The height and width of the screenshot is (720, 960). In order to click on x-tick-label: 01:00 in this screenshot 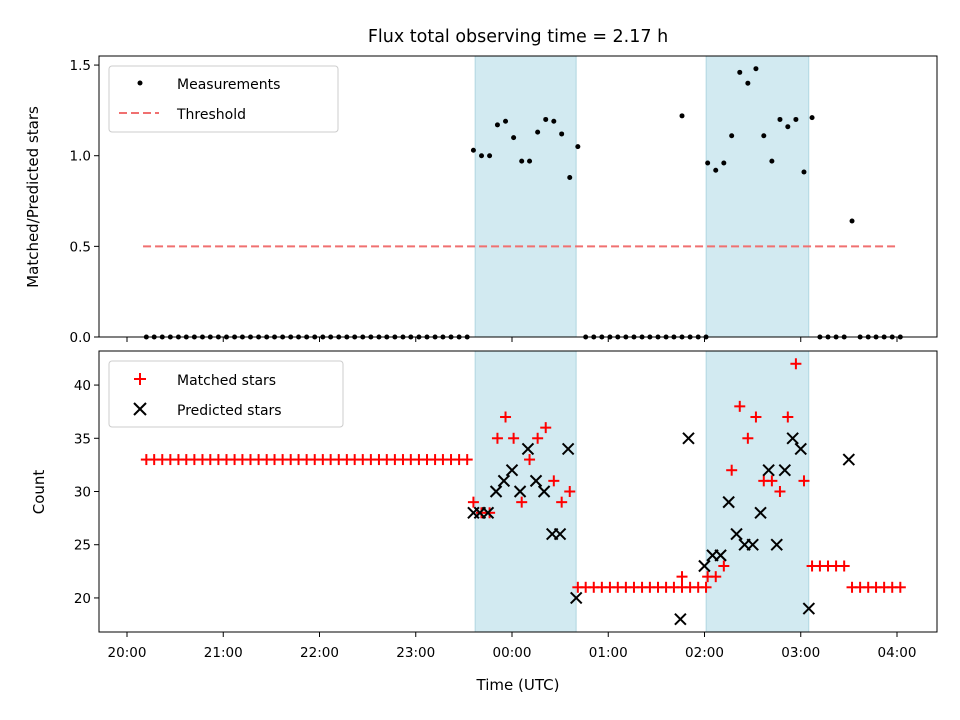, I will do `click(608, 653)`.